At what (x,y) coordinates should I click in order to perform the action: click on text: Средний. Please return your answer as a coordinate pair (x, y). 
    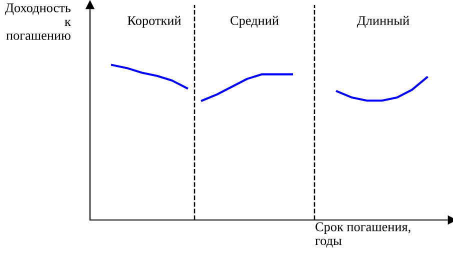
    Looking at the image, I should click on (254, 22).